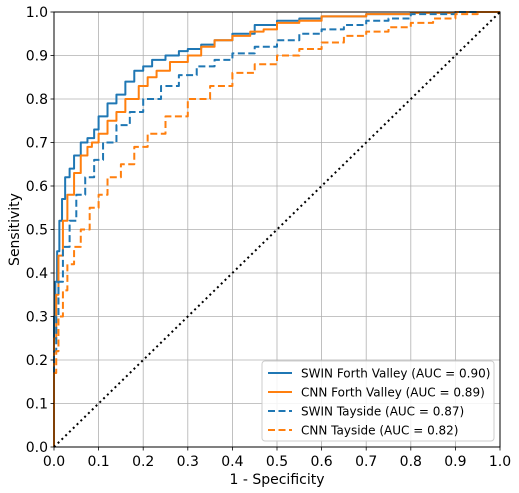 Image resolution: width=519 pixels, height=493 pixels. Describe the element at coordinates (37, 405) in the screenshot. I see `y-tick-label: 0.1` at that location.